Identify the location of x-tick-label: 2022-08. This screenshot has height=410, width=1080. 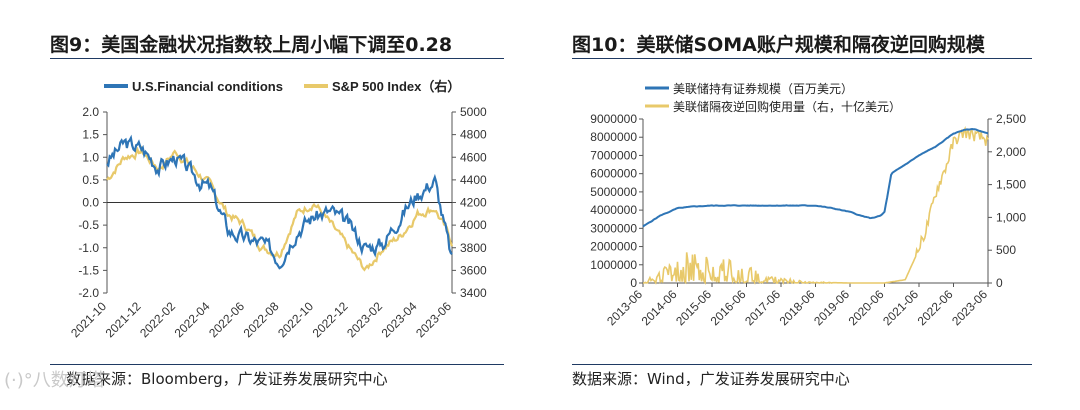
(261, 319).